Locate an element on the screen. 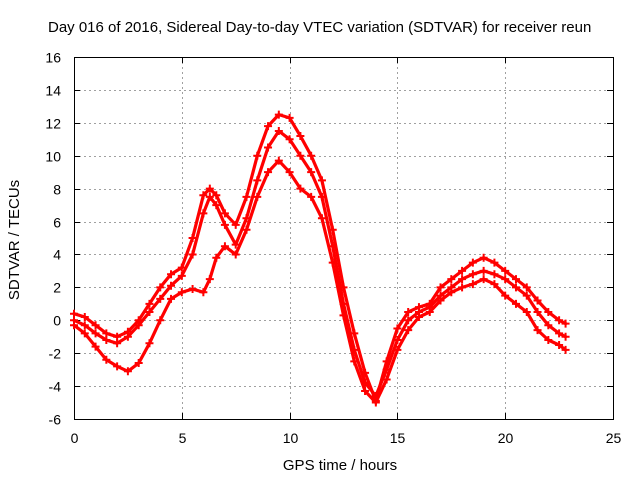 The image size is (640, 480). x-tick-label: 20 is located at coordinates (506, 438).